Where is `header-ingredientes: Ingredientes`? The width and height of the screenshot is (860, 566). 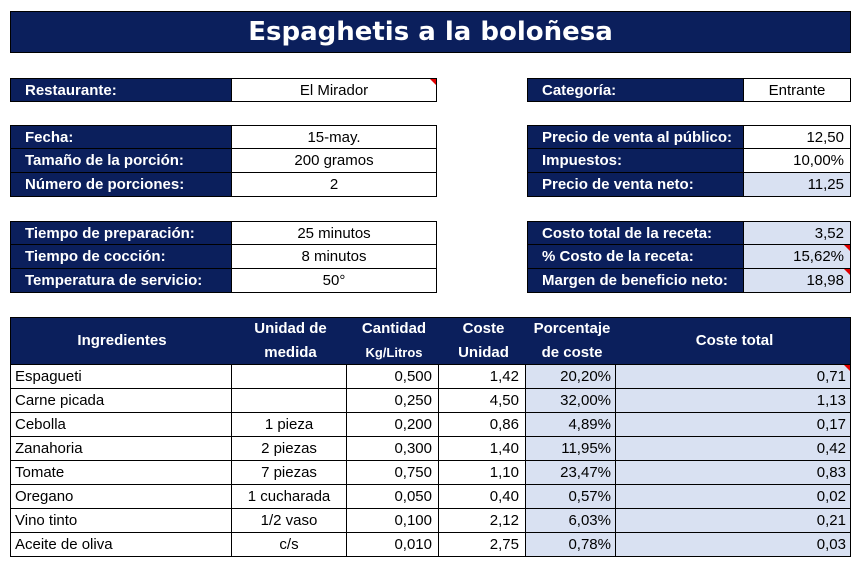 header-ingredientes: Ingredientes is located at coordinates (122, 340).